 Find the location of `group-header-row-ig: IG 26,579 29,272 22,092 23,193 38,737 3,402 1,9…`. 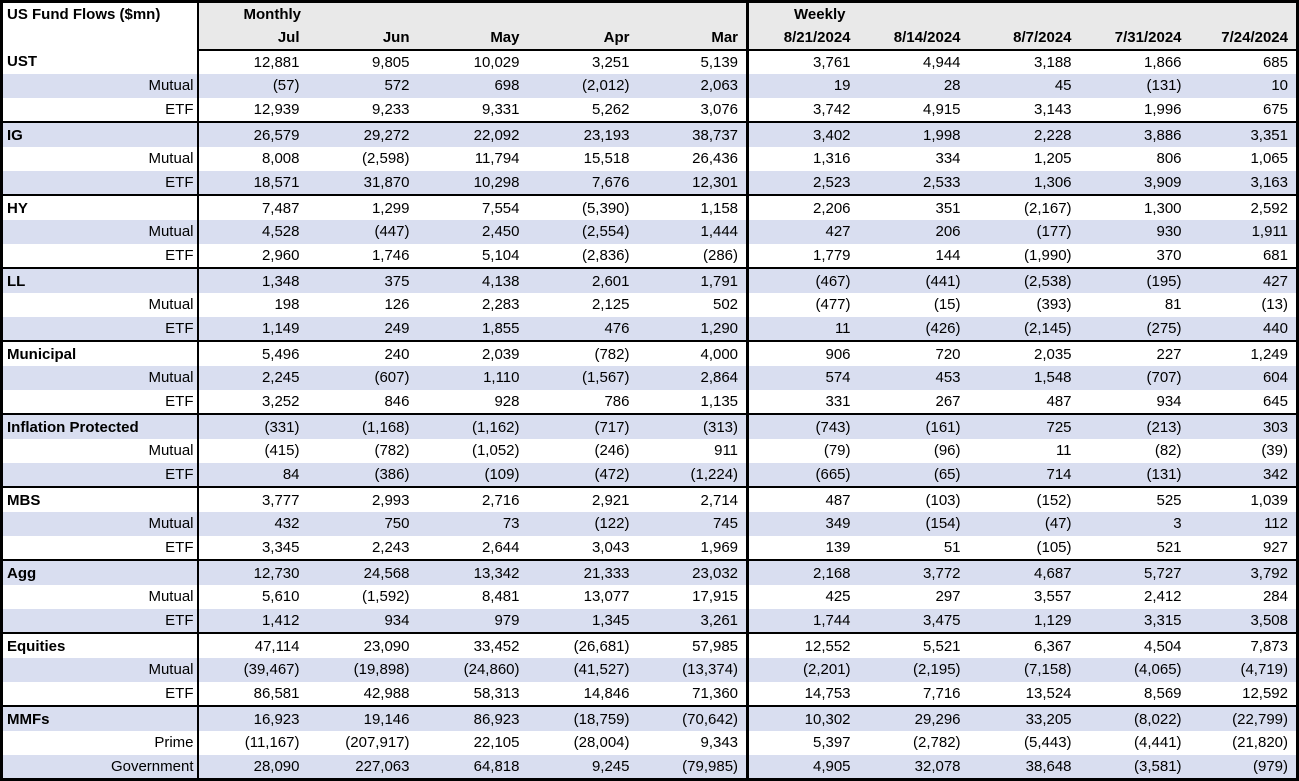

group-header-row-ig: IG 26,579 29,272 22,092 23,193 38,737 3,402 1,9… is located at coordinates (649, 134).